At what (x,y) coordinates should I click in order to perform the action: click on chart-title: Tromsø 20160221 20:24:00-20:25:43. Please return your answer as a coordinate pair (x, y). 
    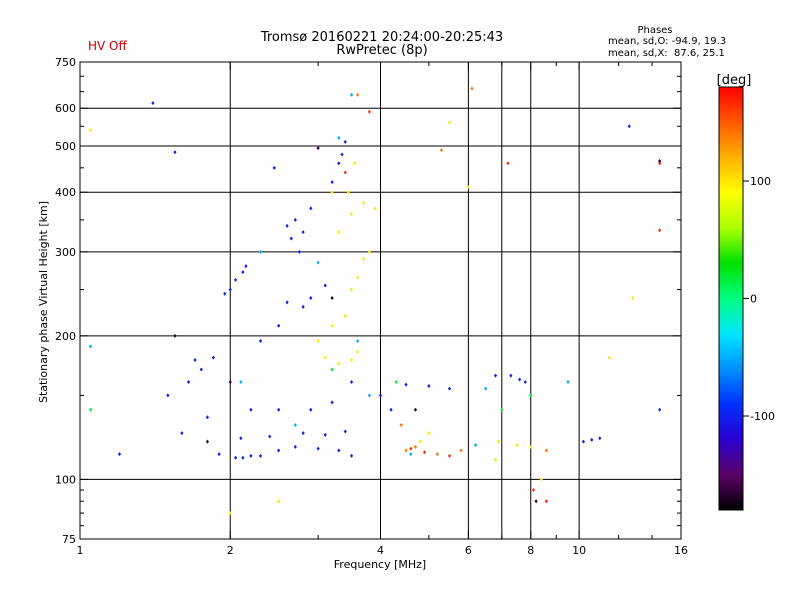
    Looking at the image, I should click on (381, 37).